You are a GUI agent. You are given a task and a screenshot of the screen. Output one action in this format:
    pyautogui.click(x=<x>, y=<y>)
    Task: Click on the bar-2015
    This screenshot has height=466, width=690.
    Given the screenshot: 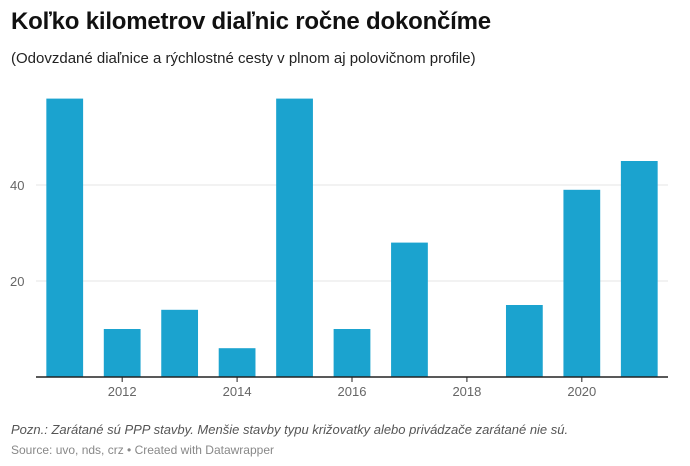 What is the action you would take?
    pyautogui.click(x=294, y=237)
    